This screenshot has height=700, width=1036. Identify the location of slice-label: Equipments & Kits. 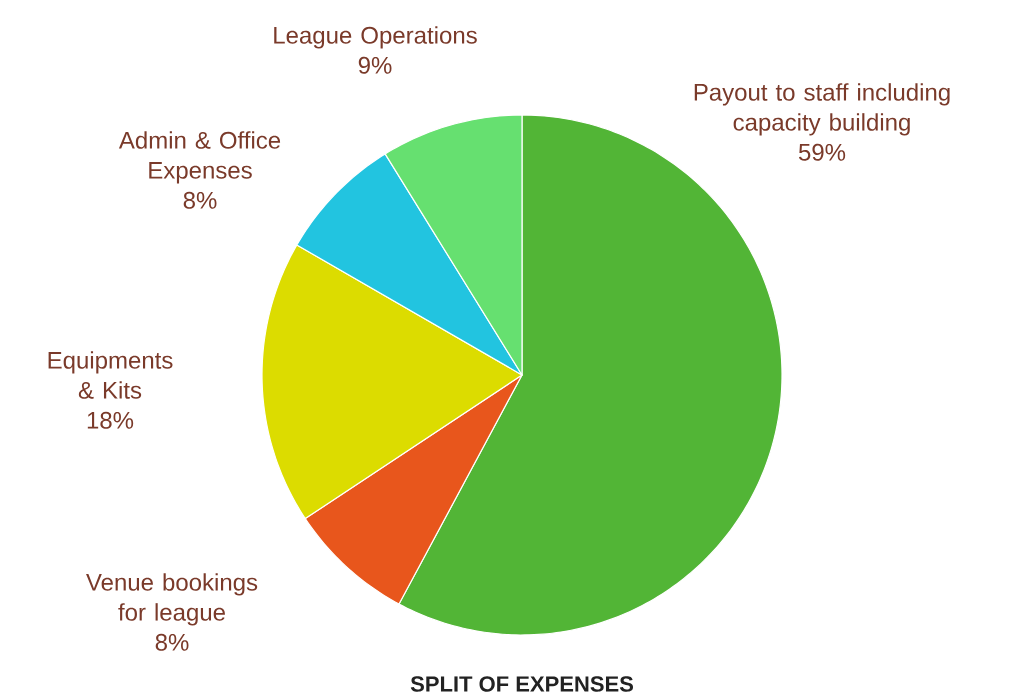
(110, 375).